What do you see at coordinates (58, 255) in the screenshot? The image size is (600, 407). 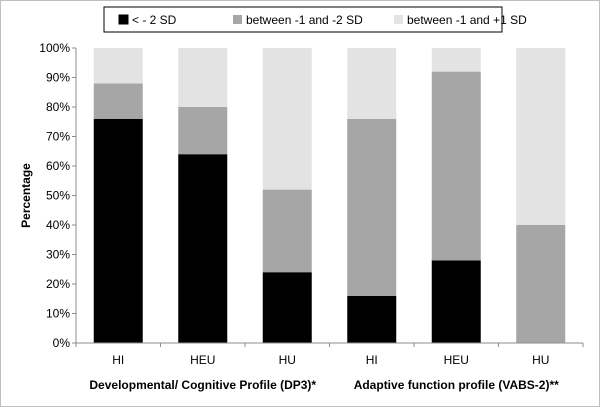 I see `y-tick-label: 30%` at bounding box center [58, 255].